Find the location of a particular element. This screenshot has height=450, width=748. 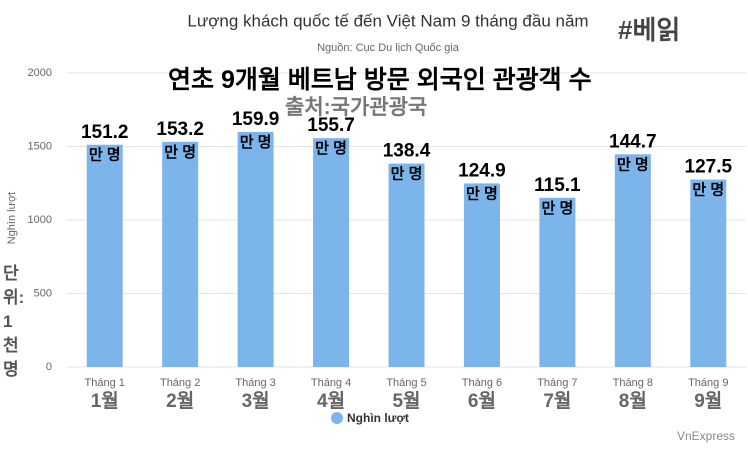

legend-swatch is located at coordinates (337, 418).